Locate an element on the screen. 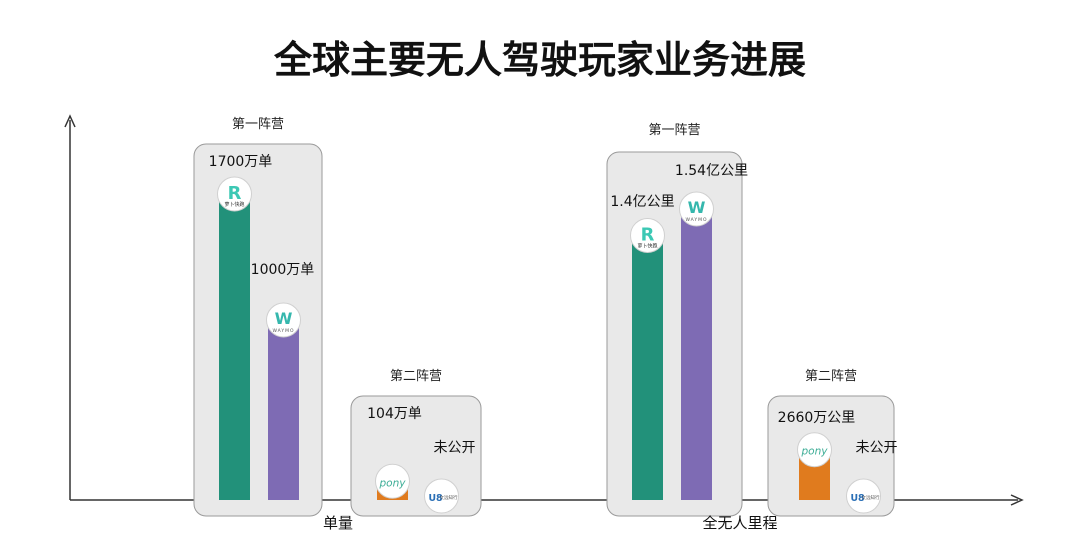  tier-box is located at coordinates (258, 330).